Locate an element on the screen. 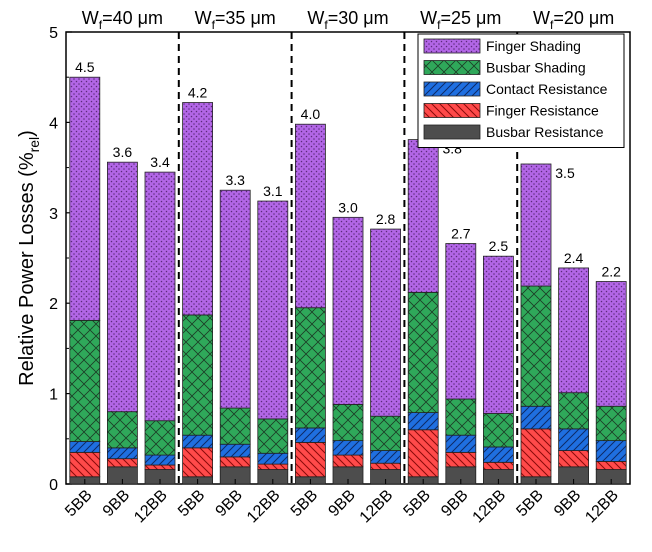 The width and height of the screenshot is (652, 552). total-label: 2.4 is located at coordinates (574, 258).